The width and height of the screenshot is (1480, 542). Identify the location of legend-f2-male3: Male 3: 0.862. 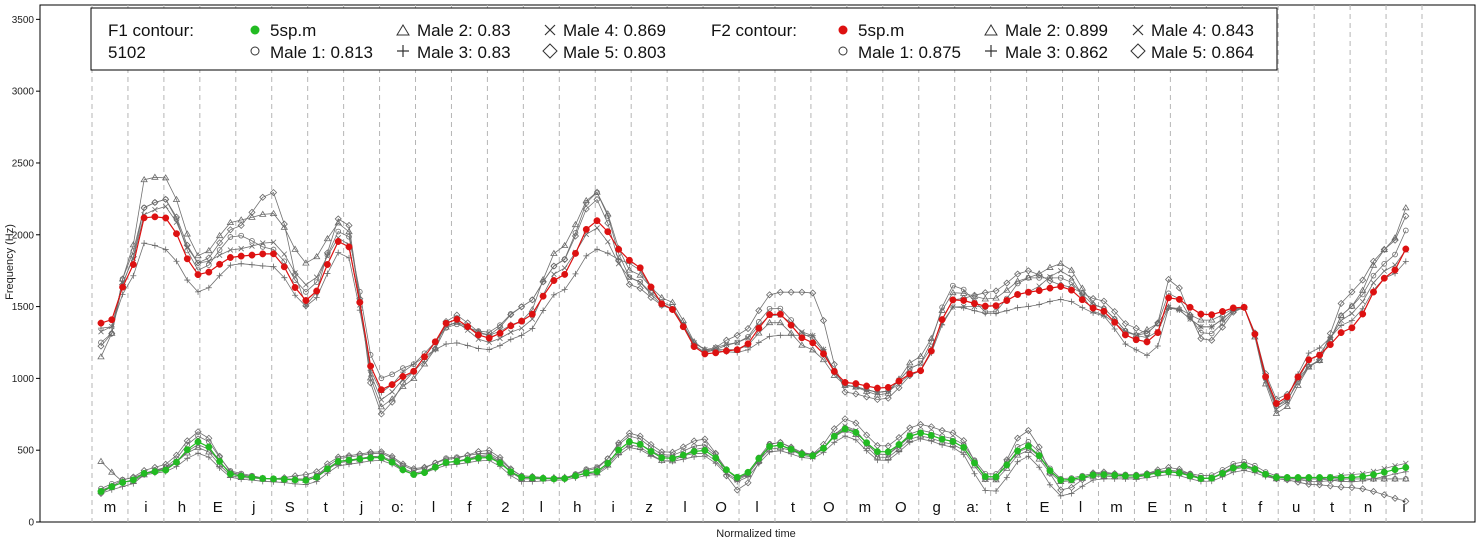
(1056, 52).